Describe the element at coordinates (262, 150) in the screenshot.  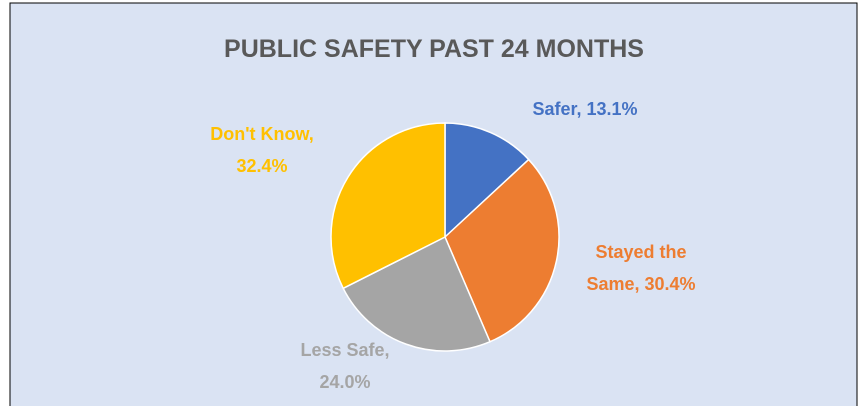
I see `data-label: Don't Know, 32.4%` at that location.